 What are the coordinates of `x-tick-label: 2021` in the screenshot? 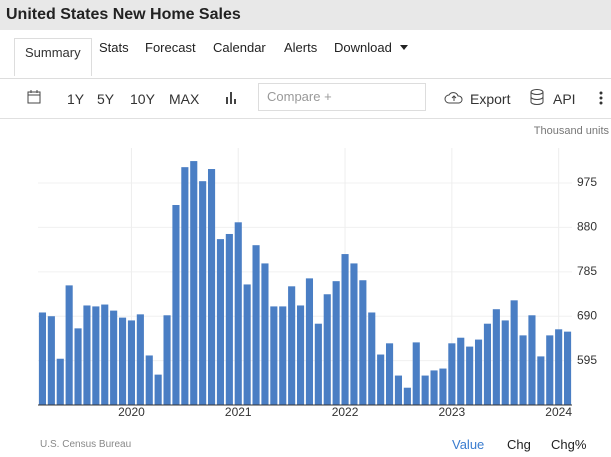 It's located at (238, 412).